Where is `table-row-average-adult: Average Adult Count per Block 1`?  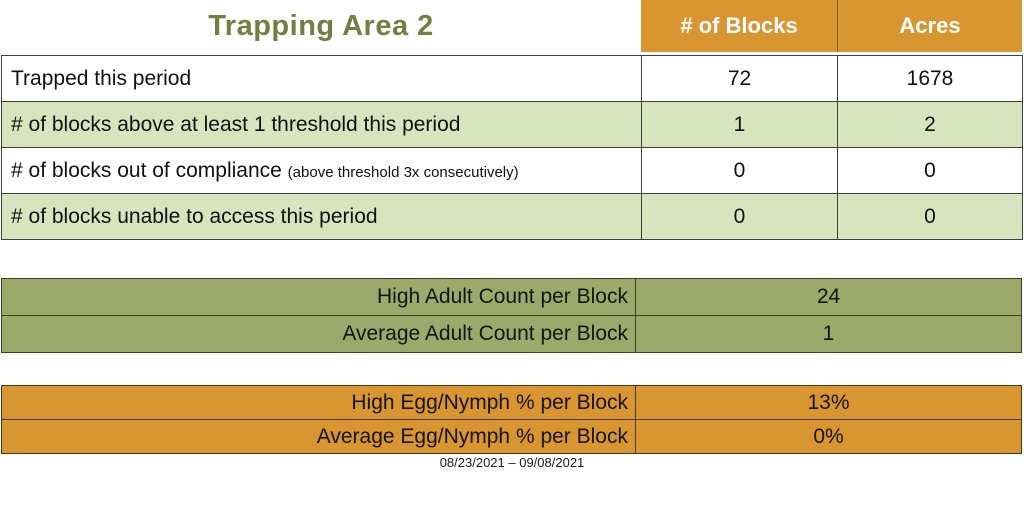 table-row-average-adult: Average Adult Count per Block 1 is located at coordinates (511, 334).